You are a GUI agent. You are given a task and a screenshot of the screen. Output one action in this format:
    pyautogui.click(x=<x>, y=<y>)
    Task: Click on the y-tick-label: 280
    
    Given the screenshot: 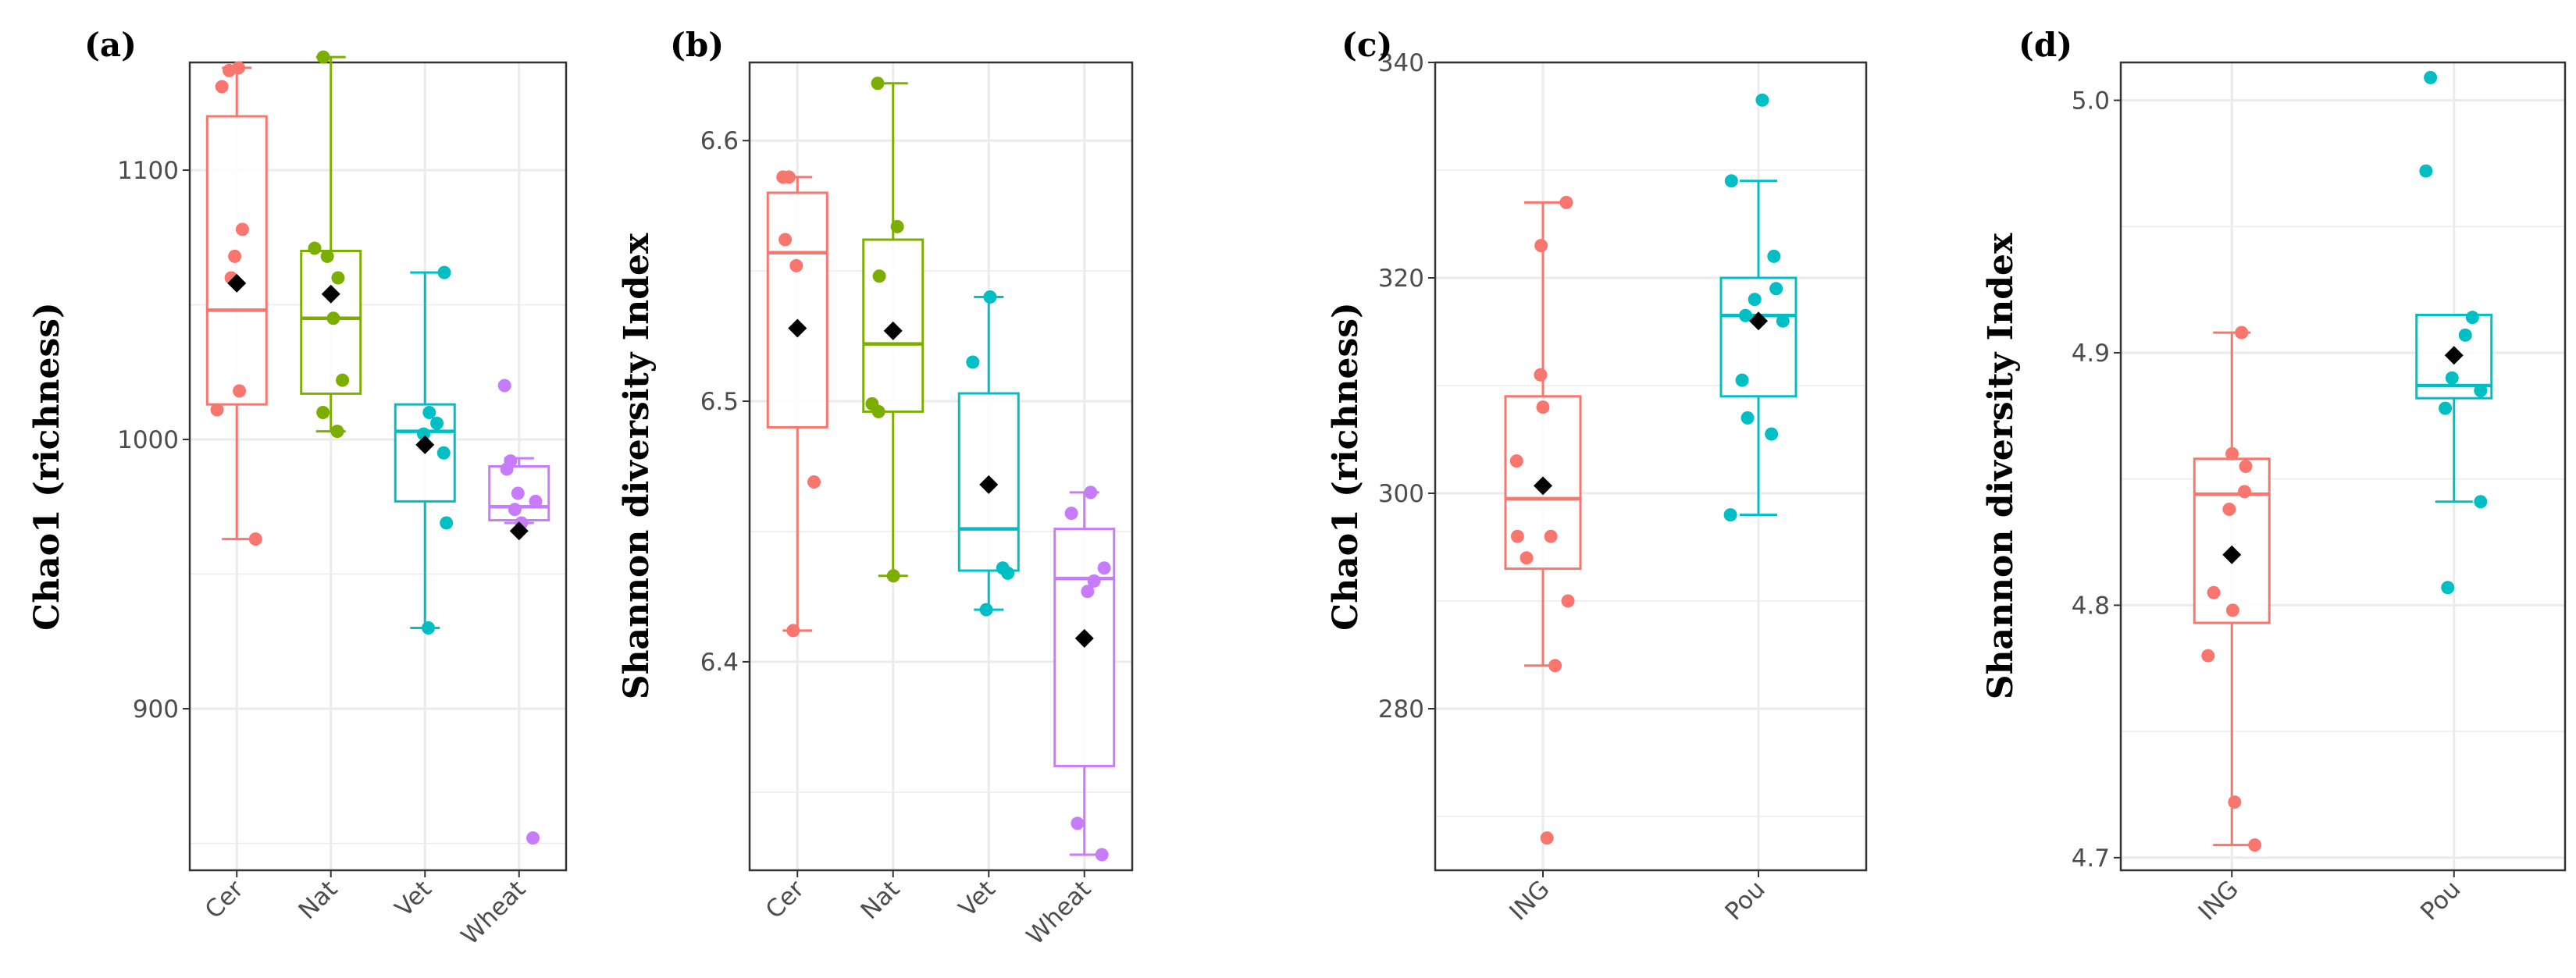 What is the action you would take?
    pyautogui.click(x=1401, y=709)
    